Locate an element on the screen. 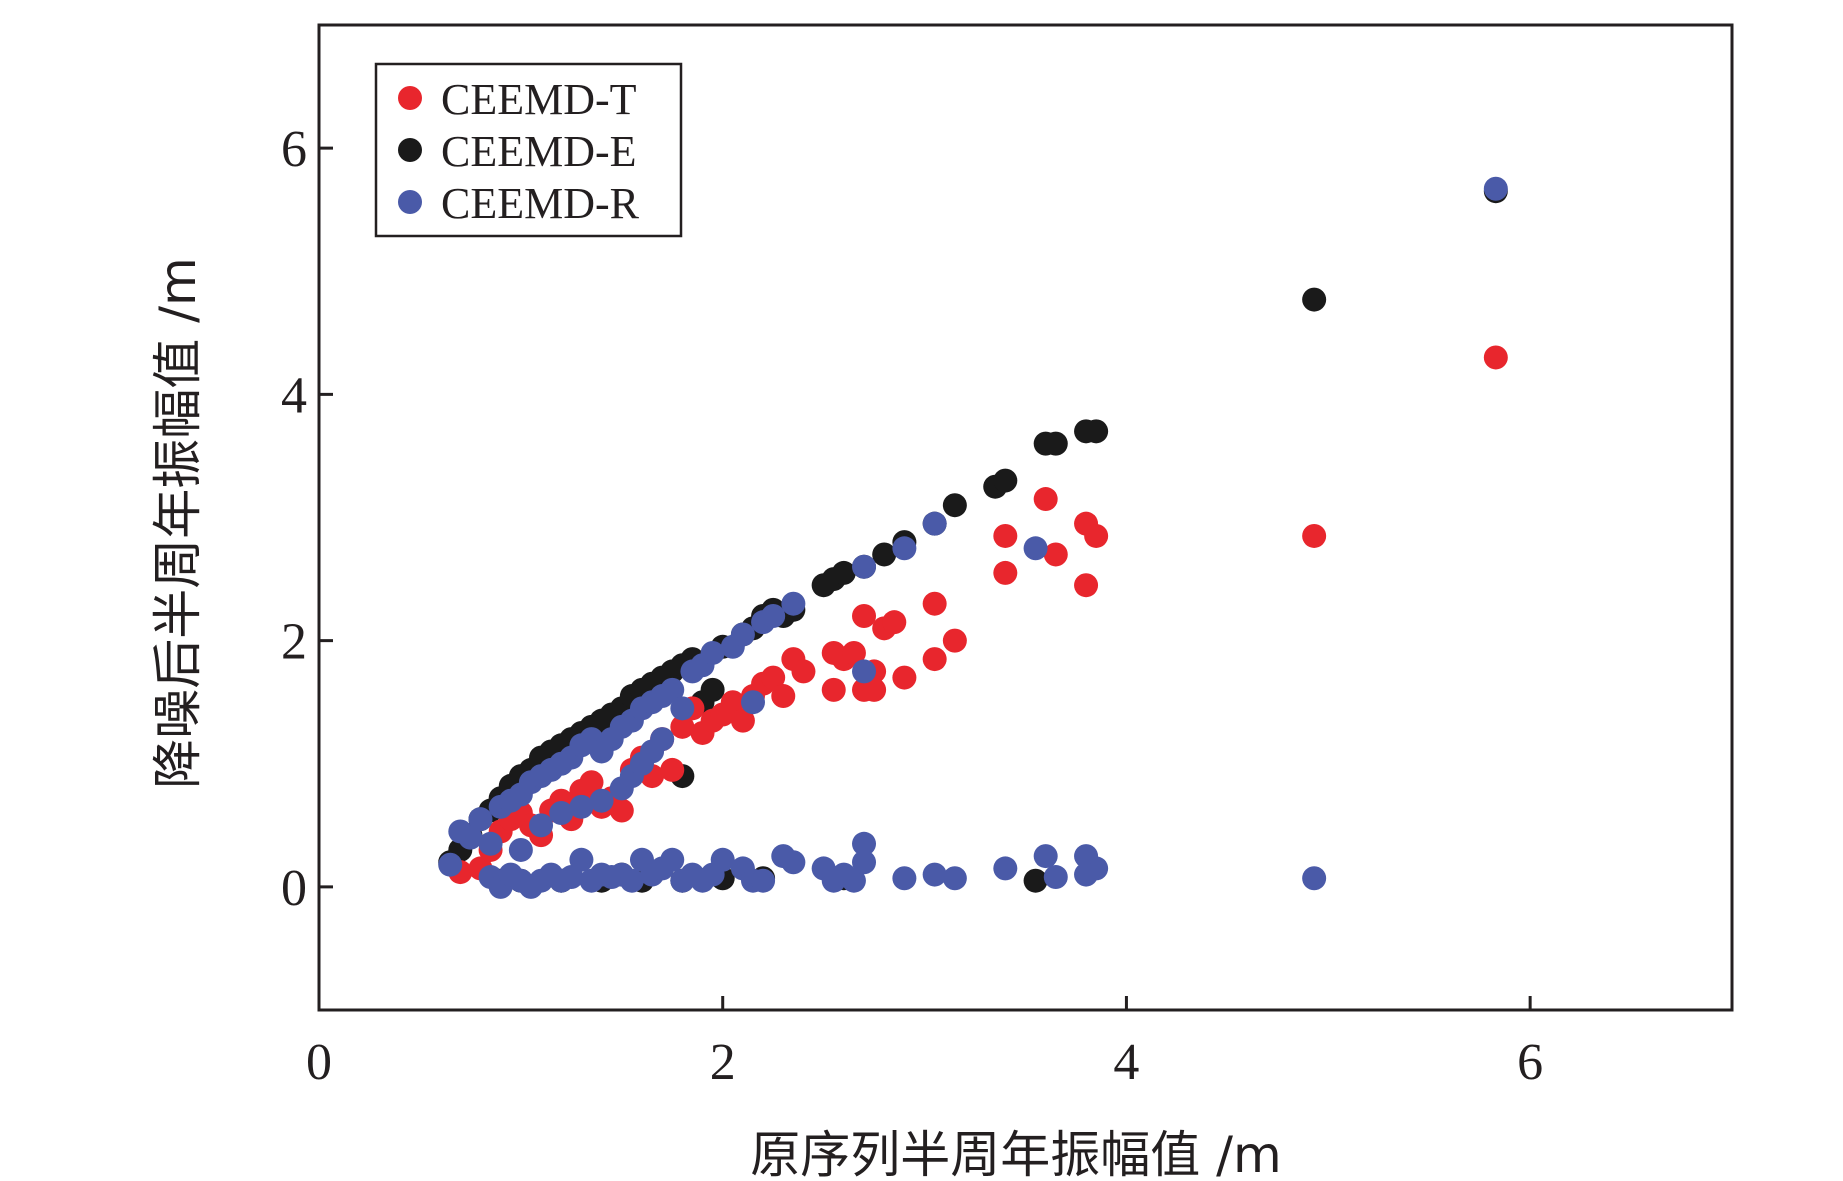 Image resolution: width=1843 pixels, height=1181 pixels. x-axis-title: 原序列半周年振幅值 /m is located at coordinates (1015, 1153).